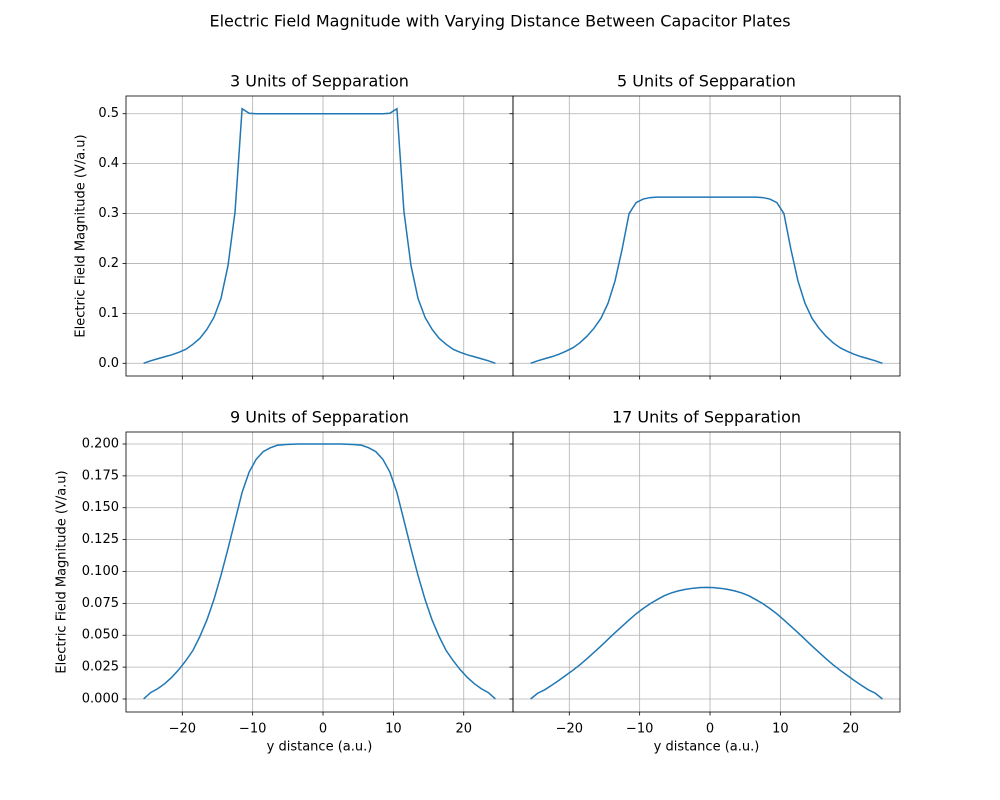 This screenshot has width=1000, height=800. I want to click on subplot-title: 17 Units of Sepparation, so click(706, 417).